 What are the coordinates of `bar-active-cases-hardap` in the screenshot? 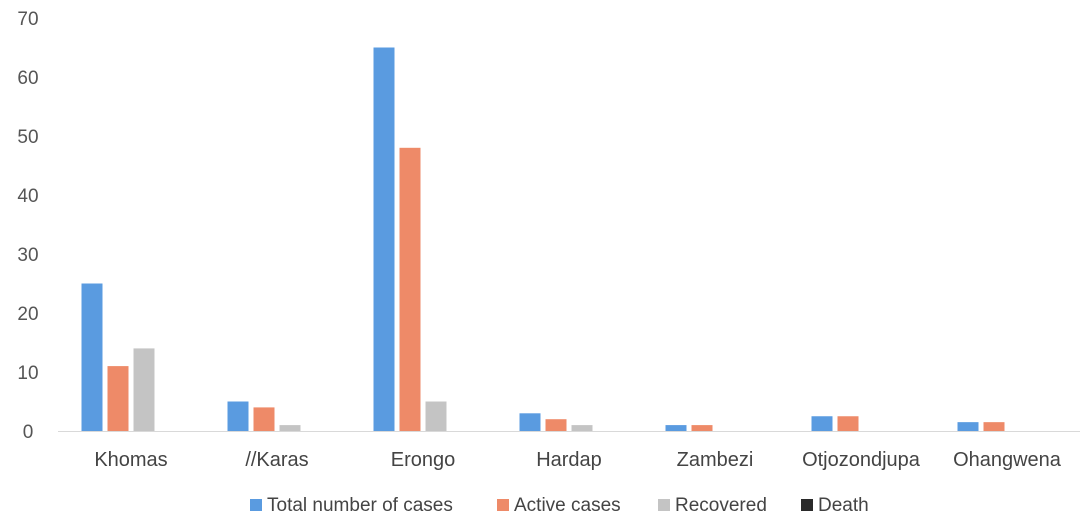 It's located at (556, 425).